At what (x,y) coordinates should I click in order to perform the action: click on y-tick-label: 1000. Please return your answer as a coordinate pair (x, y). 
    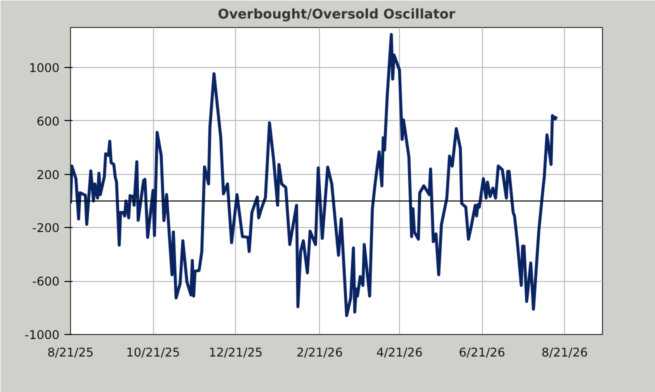
    Looking at the image, I should click on (44, 68).